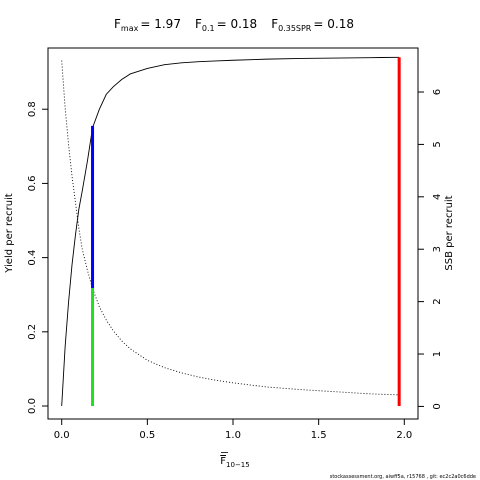 This screenshot has width=480, height=480. What do you see at coordinates (404, 435) in the screenshot?
I see `x-tick-label: 2.0` at bounding box center [404, 435].